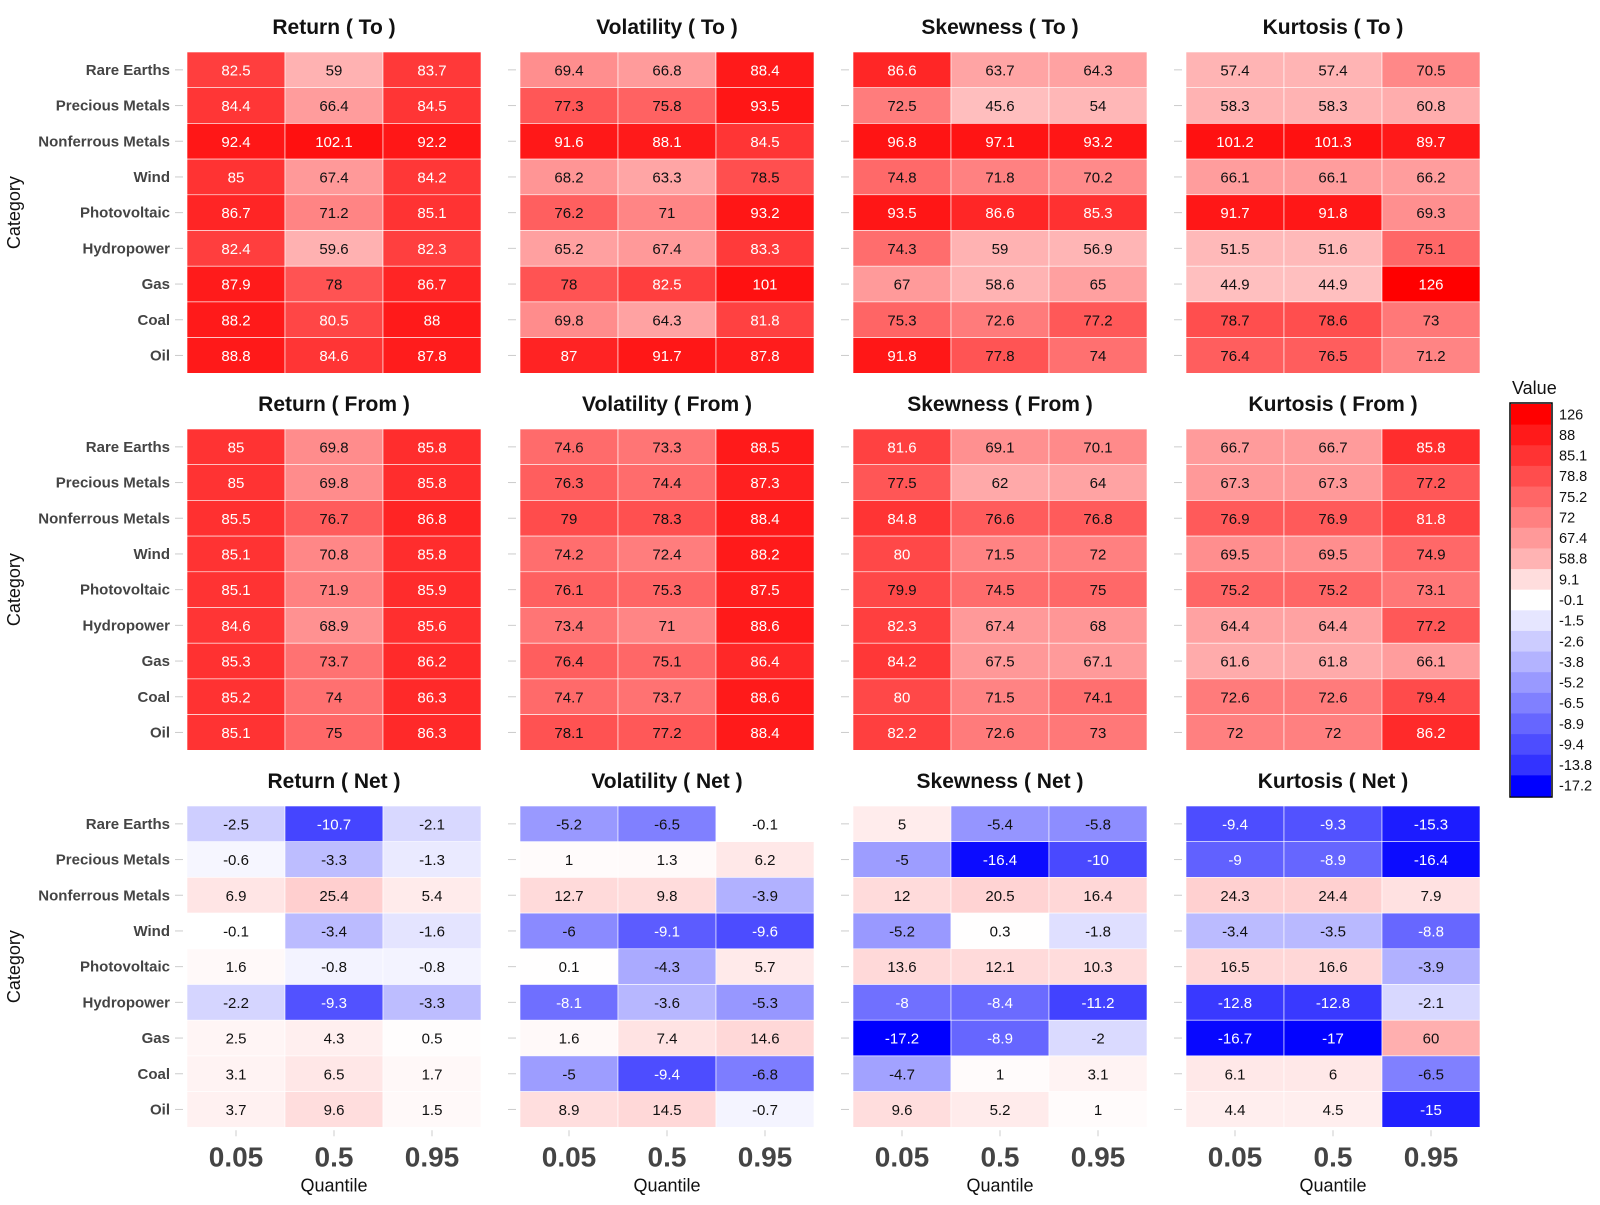 Image resolution: width=1600 pixels, height=1205 pixels. Describe the element at coordinates (113, 483) in the screenshot. I see `category-tick-label: Precious Metals` at that location.